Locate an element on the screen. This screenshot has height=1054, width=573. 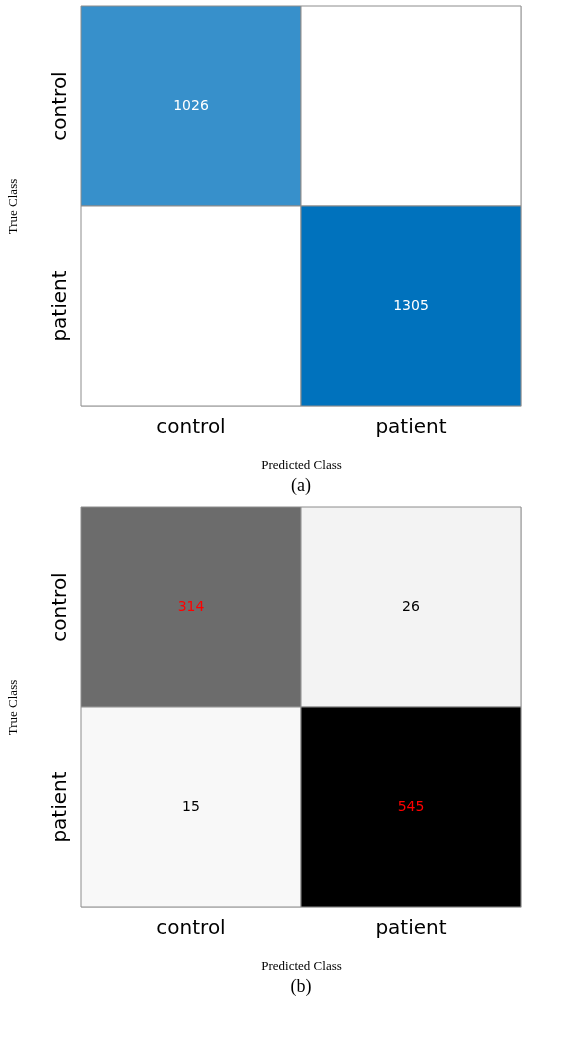
data-label: 1305 is located at coordinates (411, 305).